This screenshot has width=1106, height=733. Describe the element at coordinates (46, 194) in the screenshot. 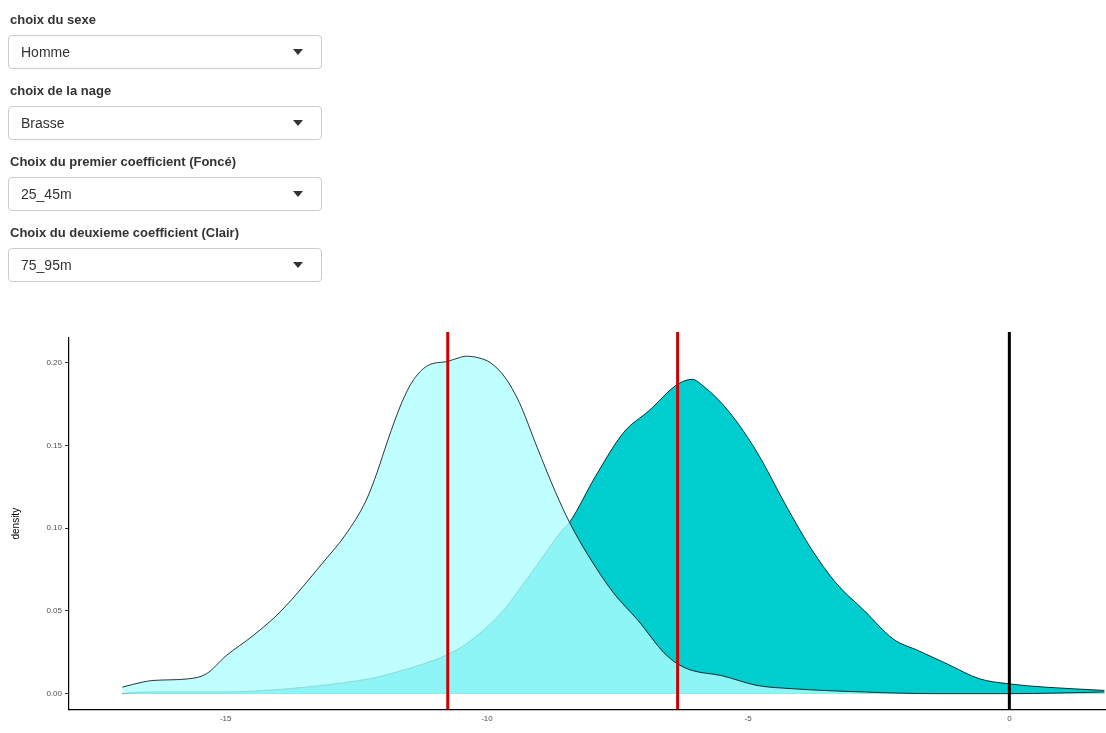

I see `text: 25_45m` at that location.